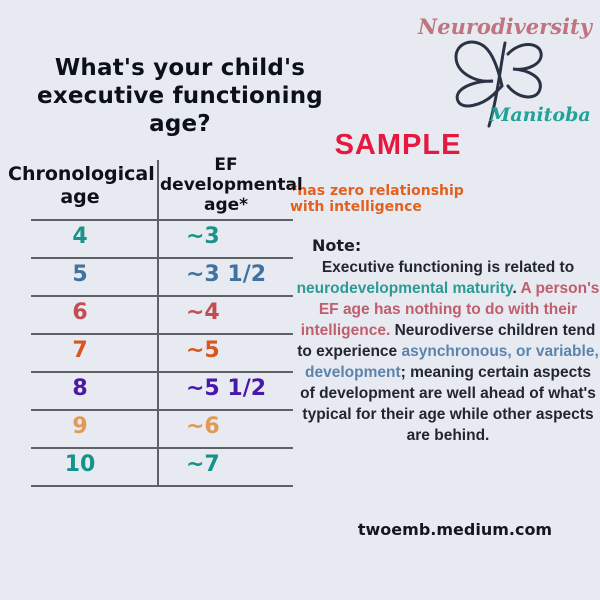 This screenshot has width=600, height=600. Describe the element at coordinates (404, 288) in the screenshot. I see `note-segment-teal: neurodevelopmental maturity` at that location.